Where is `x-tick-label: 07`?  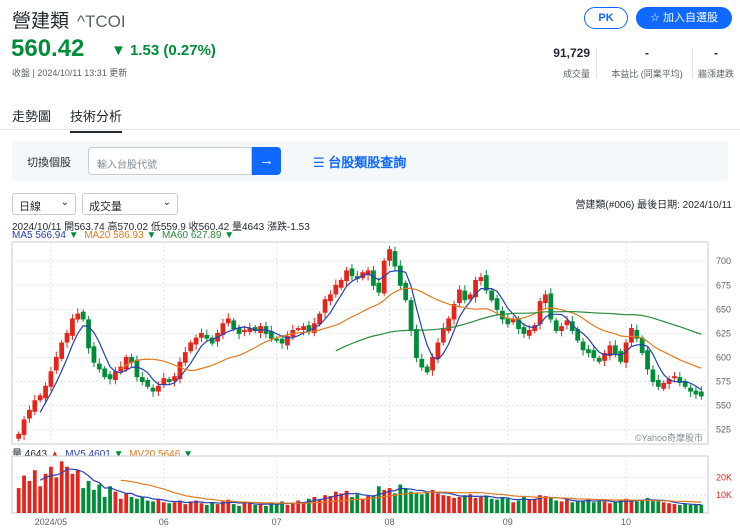
x-tick-label: 07 is located at coordinates (277, 522).